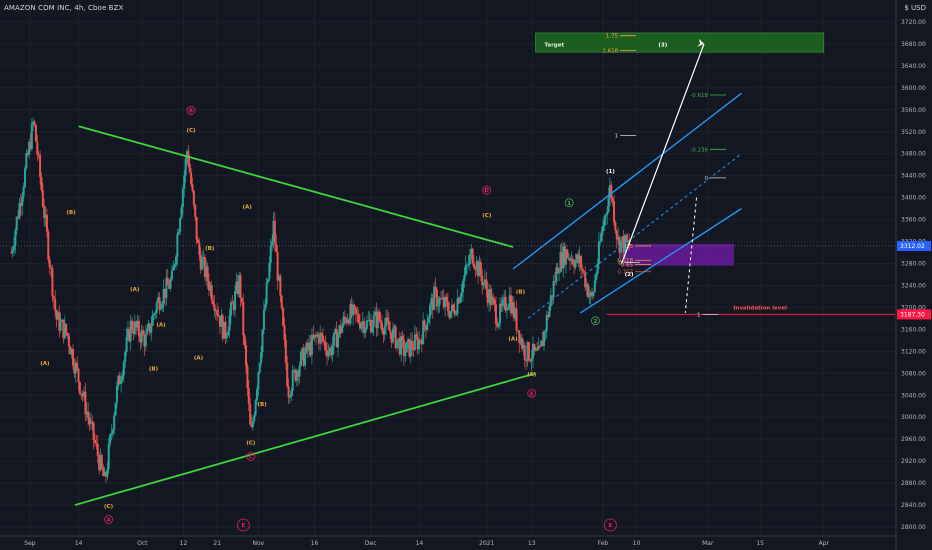 The width and height of the screenshot is (932, 550). Describe the element at coordinates (663, 153) in the screenshot. I see `projection-arrow-line` at that location.